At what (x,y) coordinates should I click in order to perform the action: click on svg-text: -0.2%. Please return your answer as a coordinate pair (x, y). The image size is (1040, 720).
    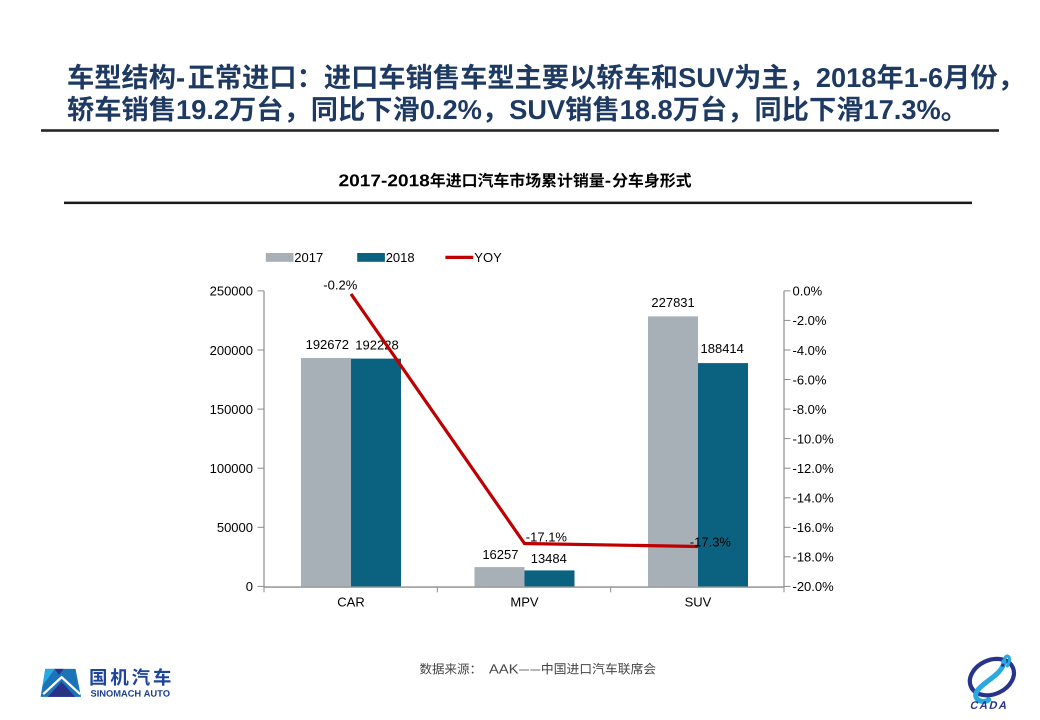
    Looking at the image, I should click on (340, 284).